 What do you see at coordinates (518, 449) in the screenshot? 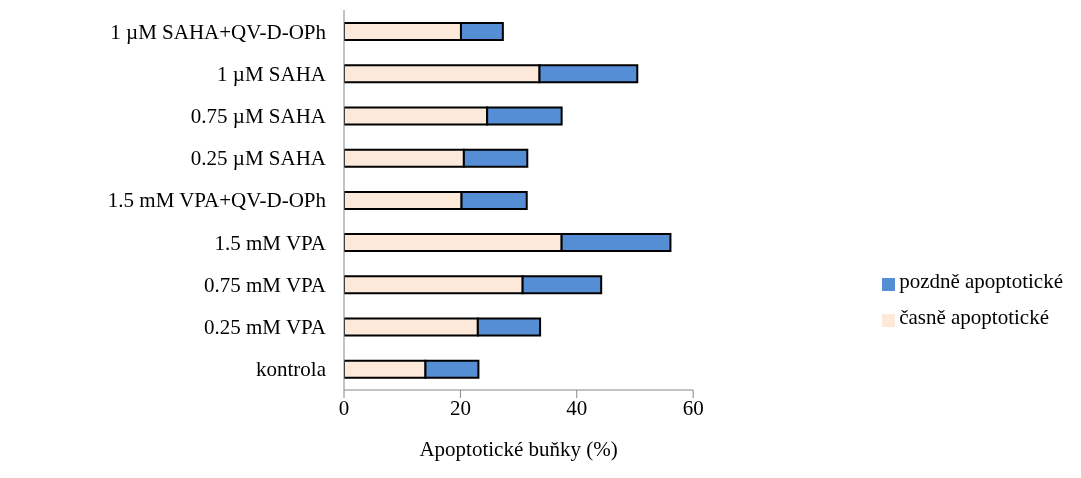
I see `x-axis-title: Apoptotické buňky (%)` at bounding box center [518, 449].